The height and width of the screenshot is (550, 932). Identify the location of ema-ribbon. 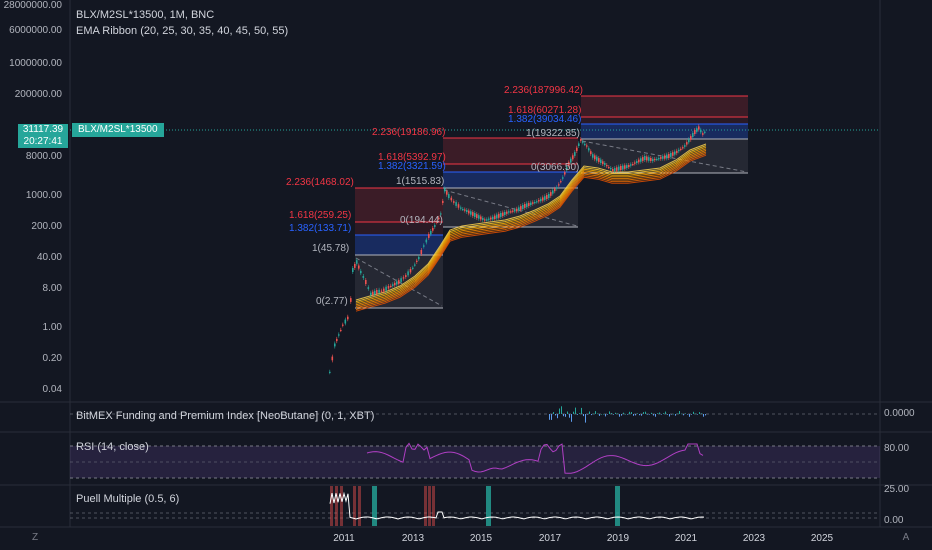
(531, 227).